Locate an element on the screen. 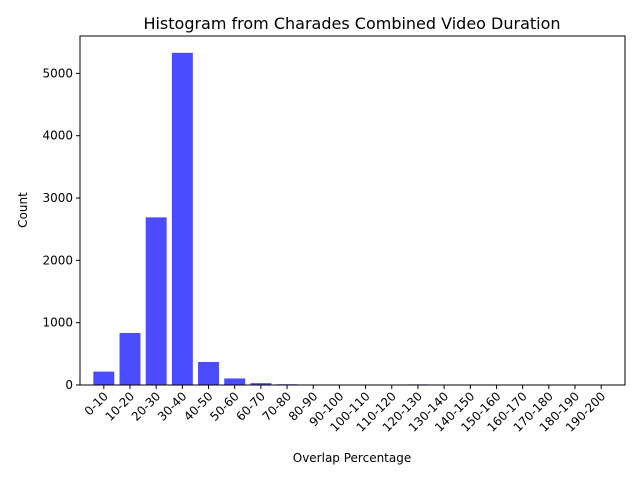 The height and width of the screenshot is (480, 640). x-tick-label: 10-20 is located at coordinates (120, 406).